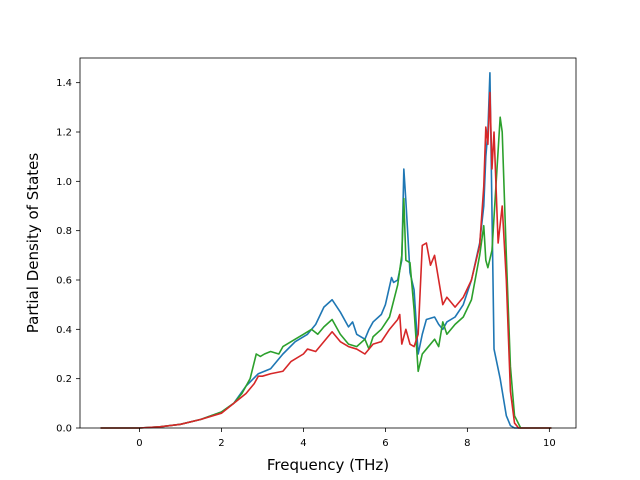 The image size is (640, 480). What do you see at coordinates (303, 443) in the screenshot?
I see `x-tick-label: 4` at bounding box center [303, 443].